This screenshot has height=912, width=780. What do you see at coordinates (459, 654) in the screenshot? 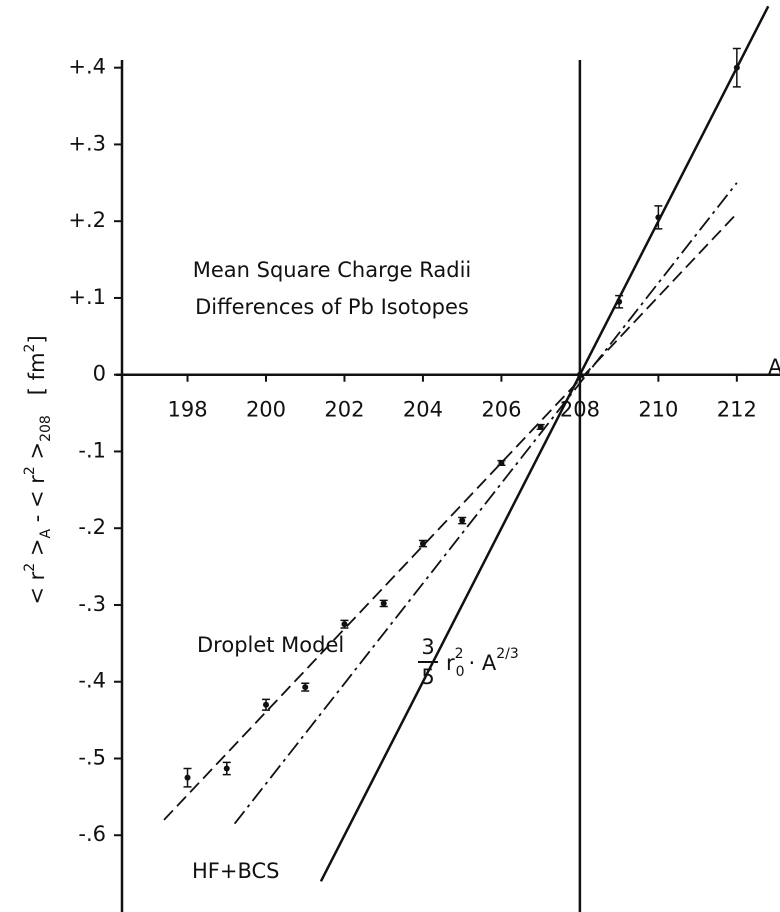
I see `formula-part: 2` at bounding box center [459, 654].